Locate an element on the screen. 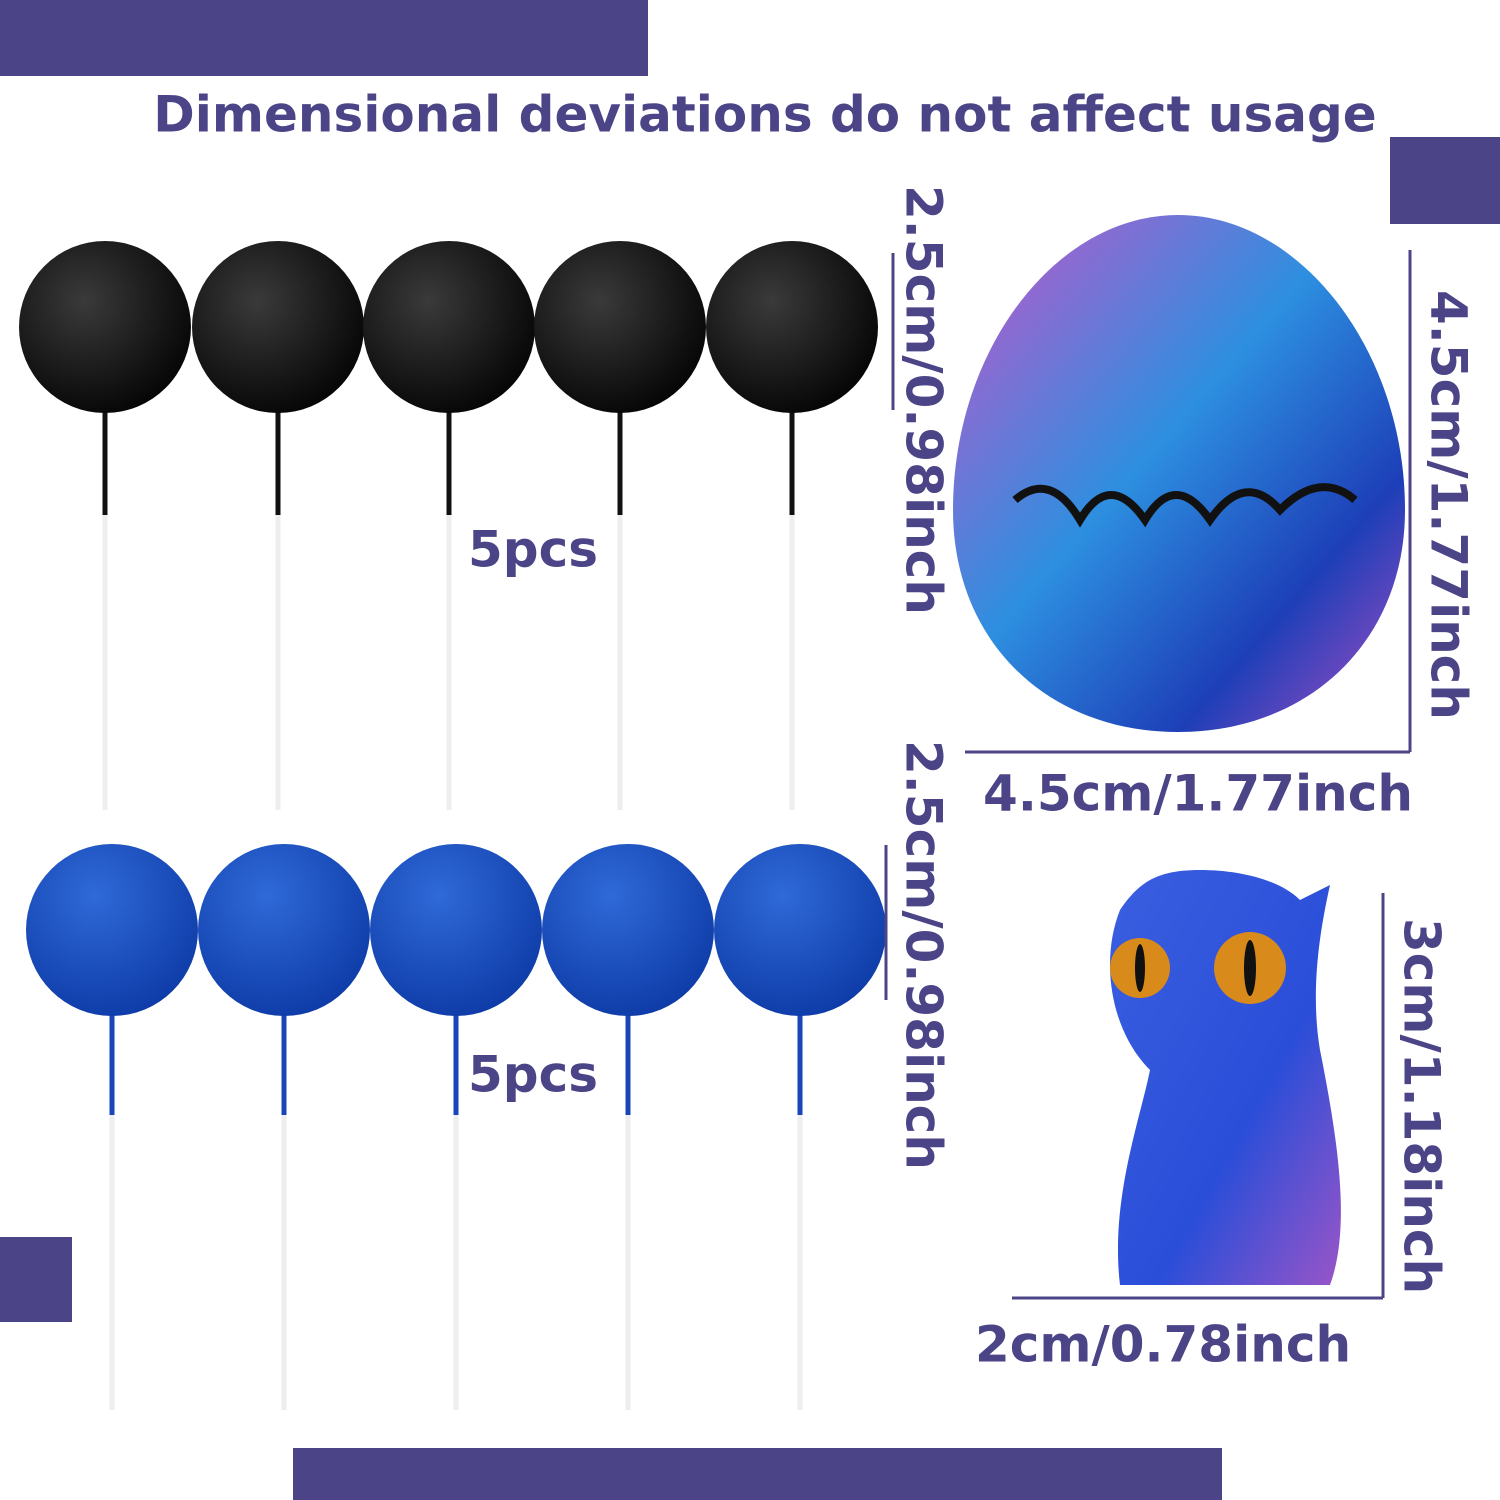  height-label: 3cm/1.18inch is located at coordinates (1422, 1106).